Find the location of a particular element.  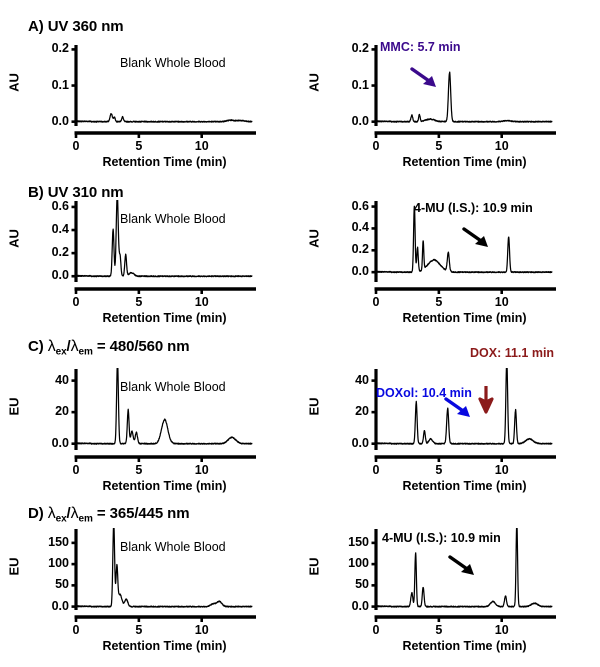

panel-header-c: C) λex/λem = 480/560 nm is located at coordinates (109, 348).